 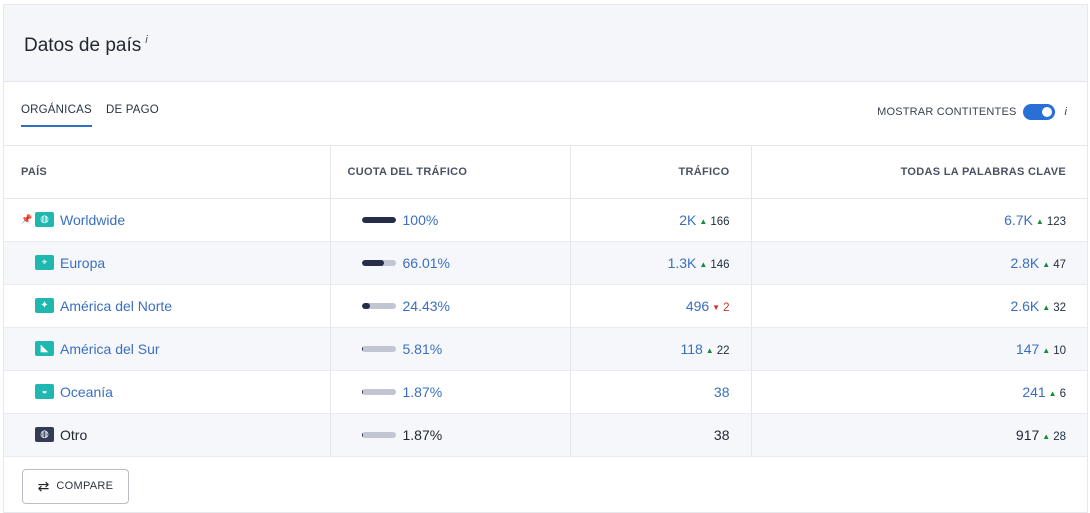 I want to click on panel-header: Datos de país i, so click(x=545, y=43).